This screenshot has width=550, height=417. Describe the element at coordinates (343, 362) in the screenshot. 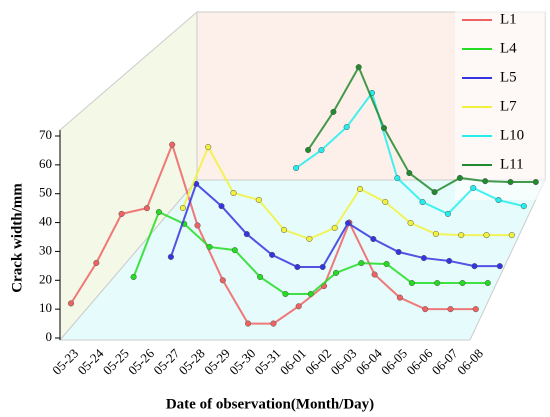

I see `x-tick-label: 06-03` at that location.